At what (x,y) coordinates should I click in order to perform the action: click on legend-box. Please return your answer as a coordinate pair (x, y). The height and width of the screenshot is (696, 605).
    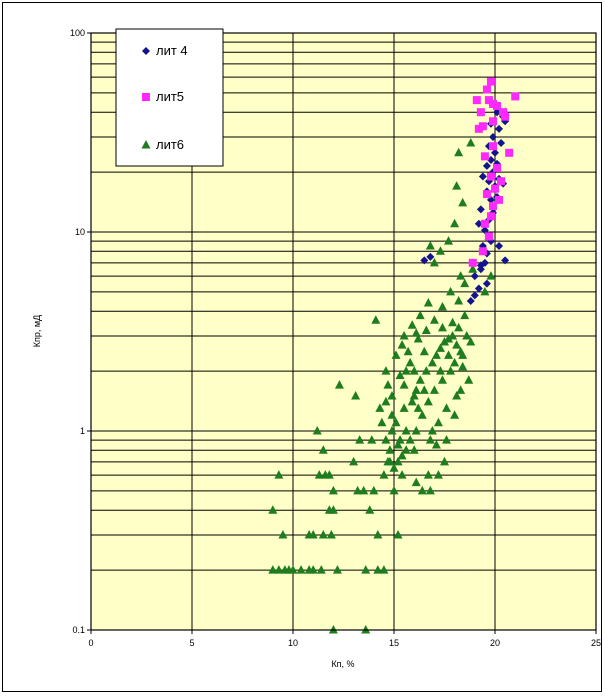
    Looking at the image, I should click on (169, 97).